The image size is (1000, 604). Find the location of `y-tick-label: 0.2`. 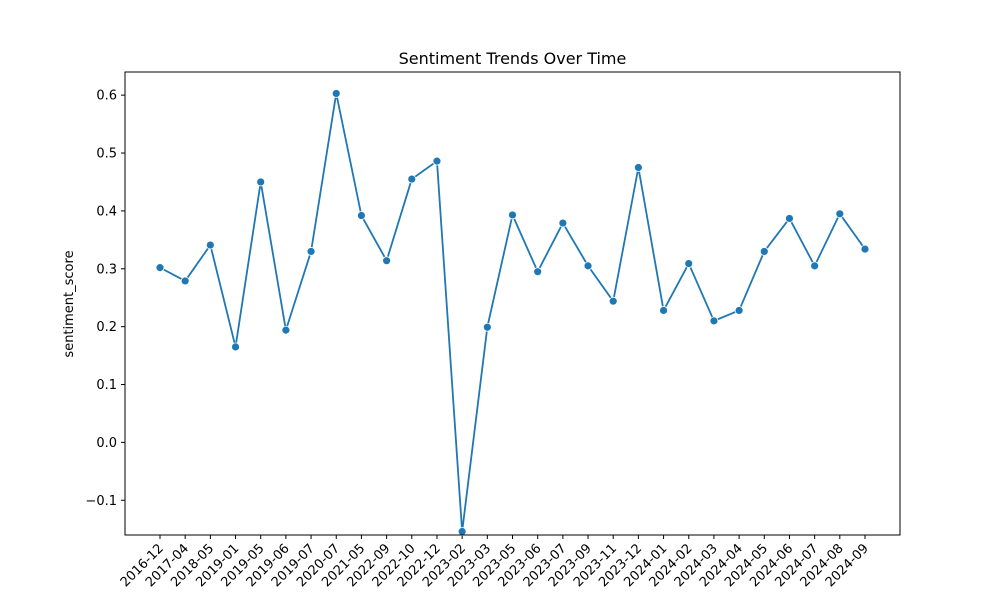

y-tick-label: 0.2 is located at coordinates (106, 327).